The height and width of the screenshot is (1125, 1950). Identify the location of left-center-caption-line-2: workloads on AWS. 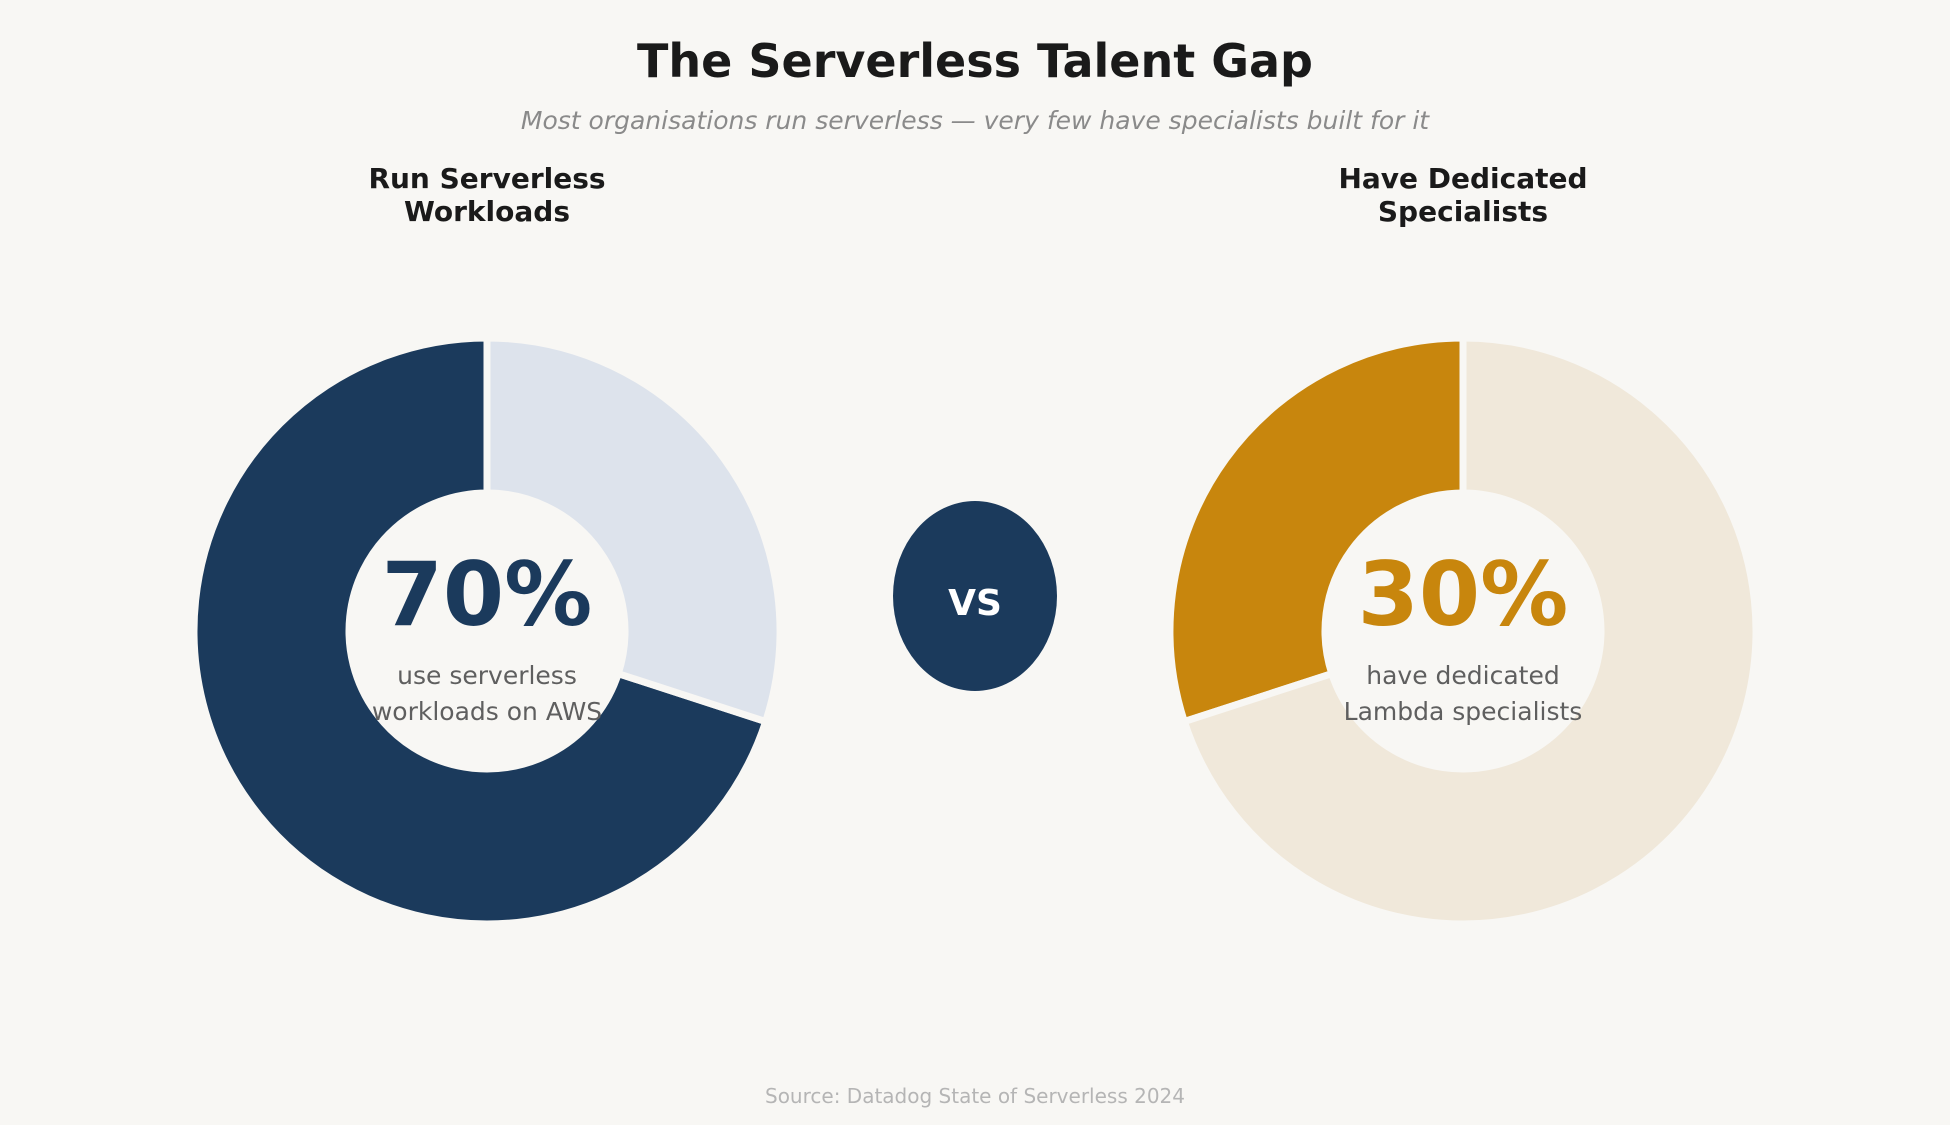
(487, 711).